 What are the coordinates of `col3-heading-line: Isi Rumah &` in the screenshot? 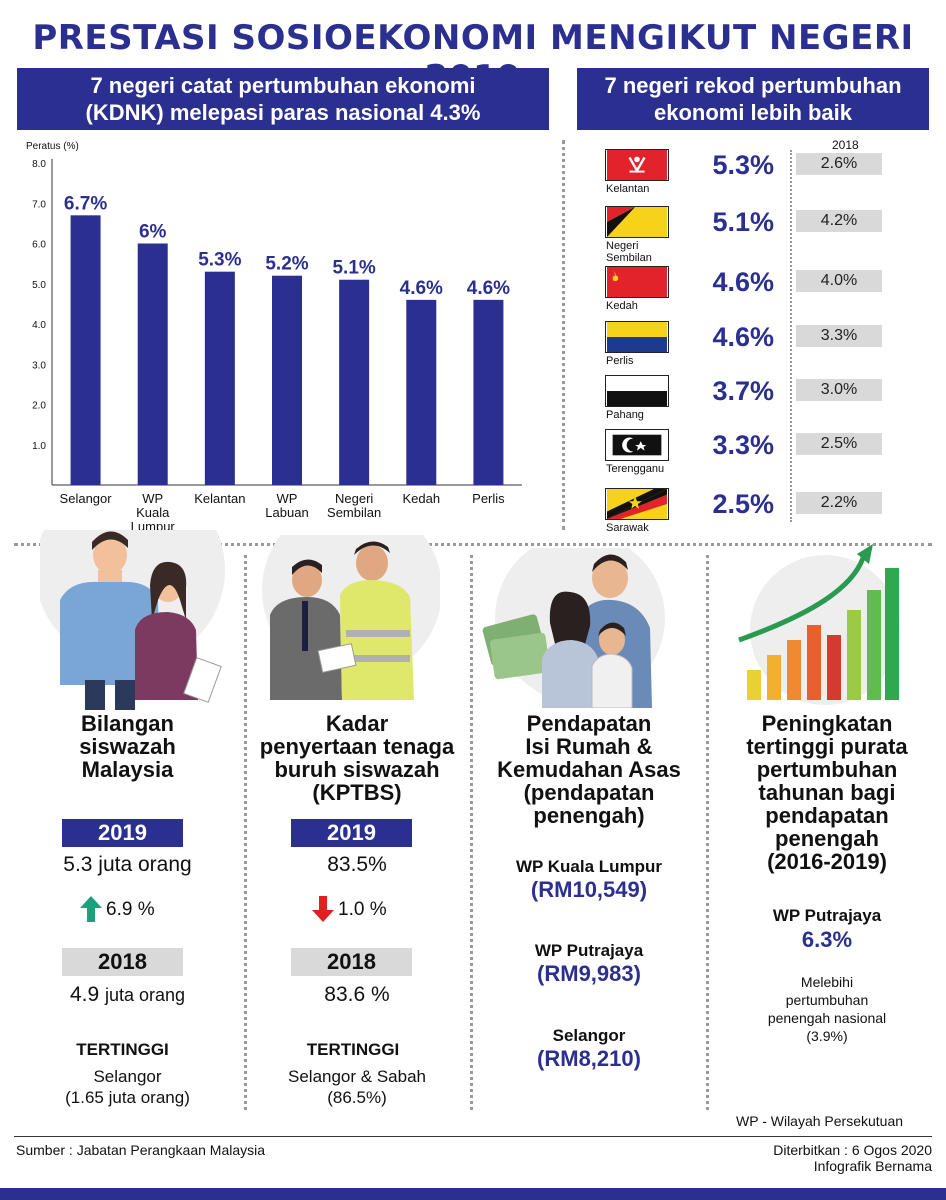 It's located at (589, 746).